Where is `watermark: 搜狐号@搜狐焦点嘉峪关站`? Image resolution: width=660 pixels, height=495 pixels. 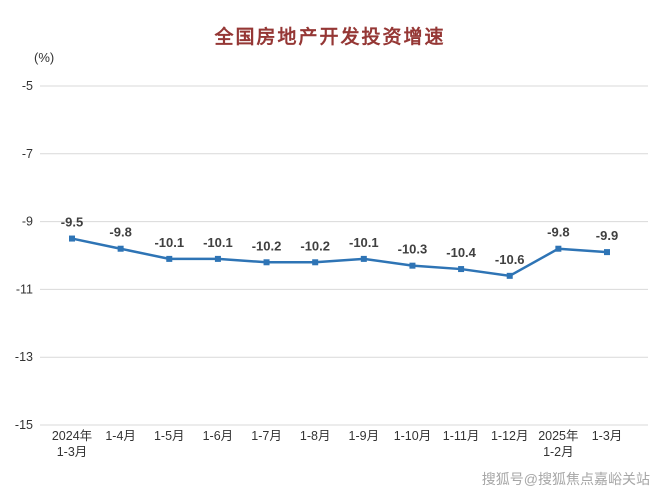
watermark: 搜狐号@搜狐焦点嘉峪关站 is located at coordinates (565, 479).